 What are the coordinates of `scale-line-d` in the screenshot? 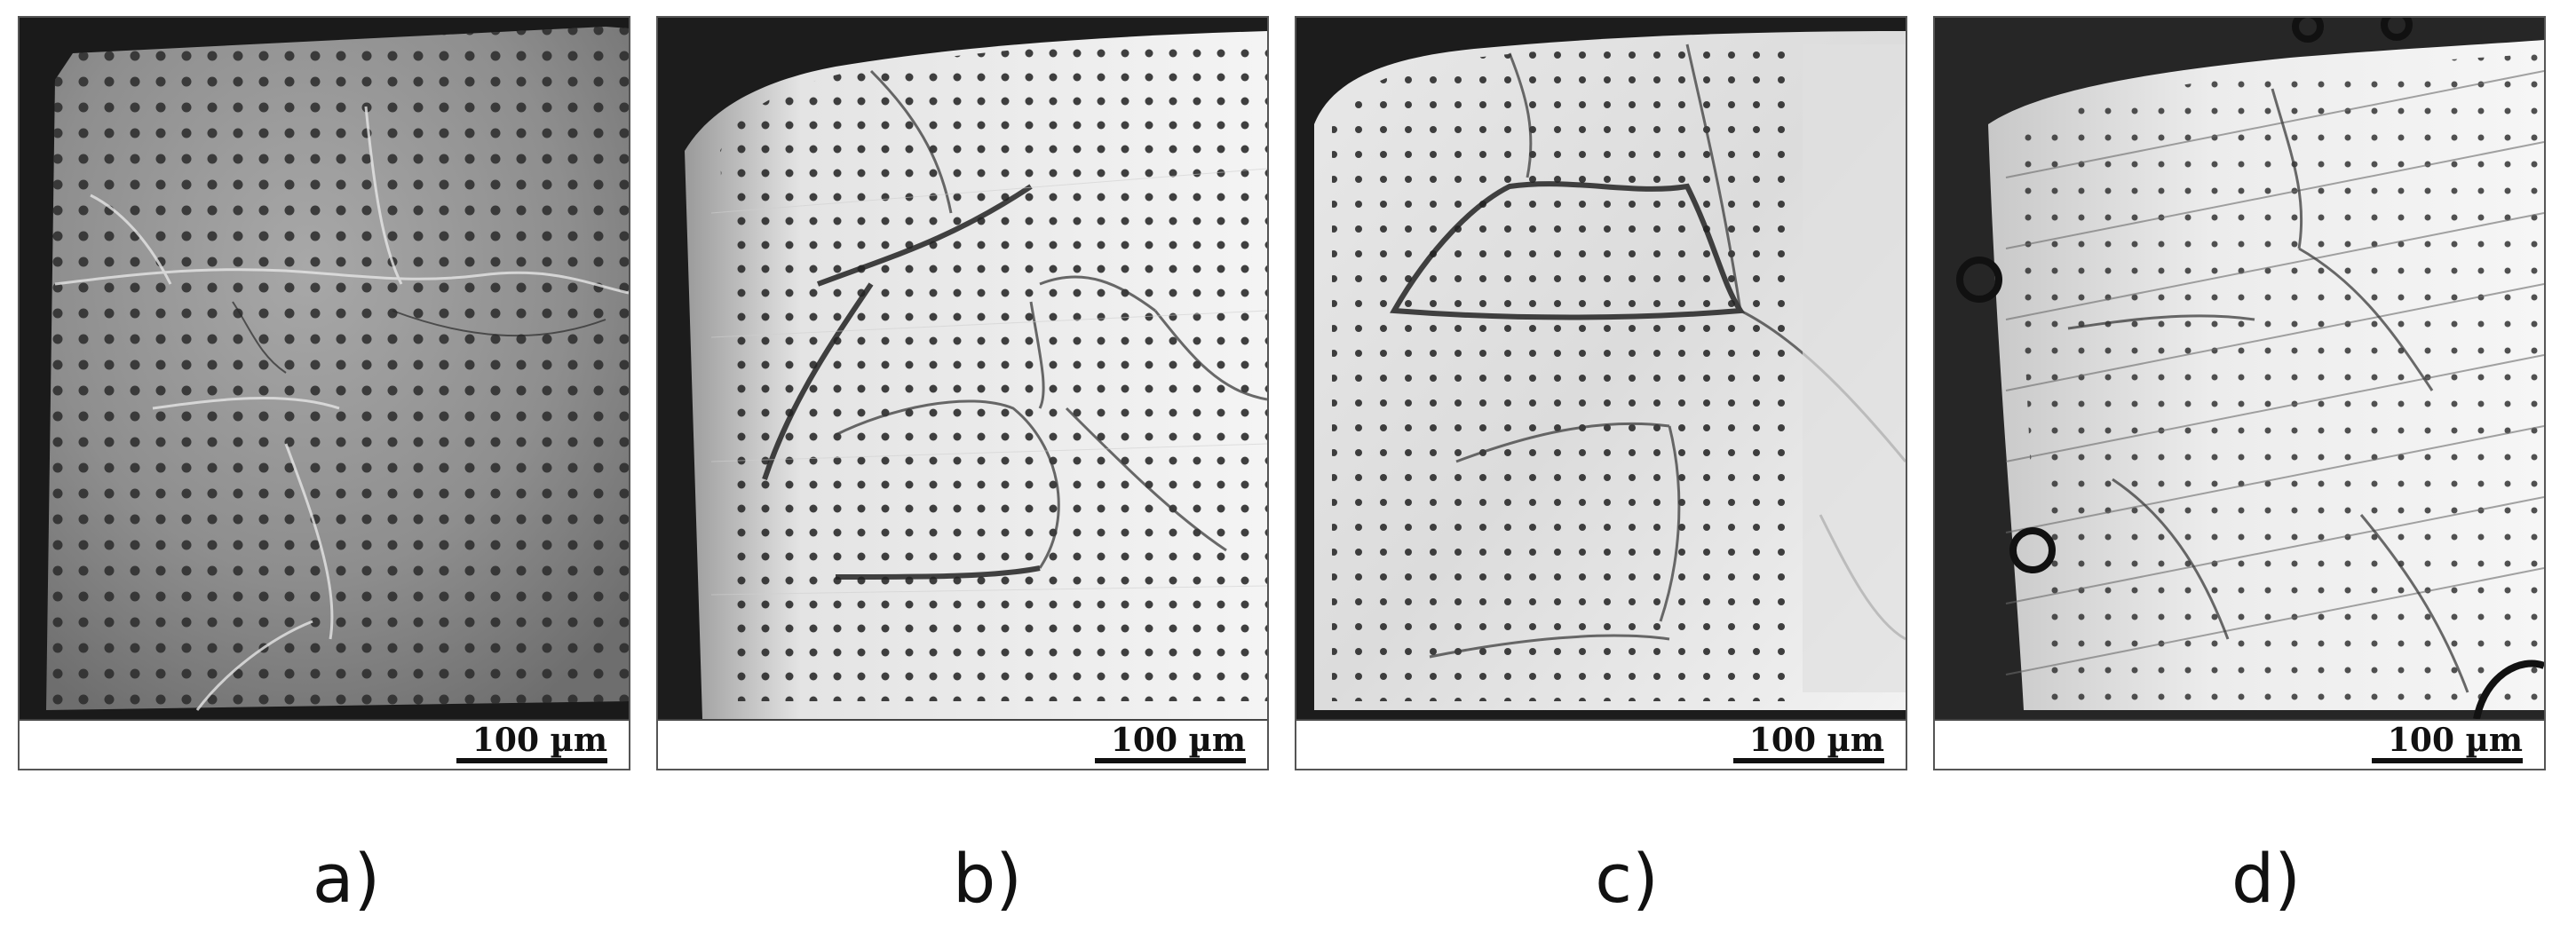 It's located at (2447, 760).